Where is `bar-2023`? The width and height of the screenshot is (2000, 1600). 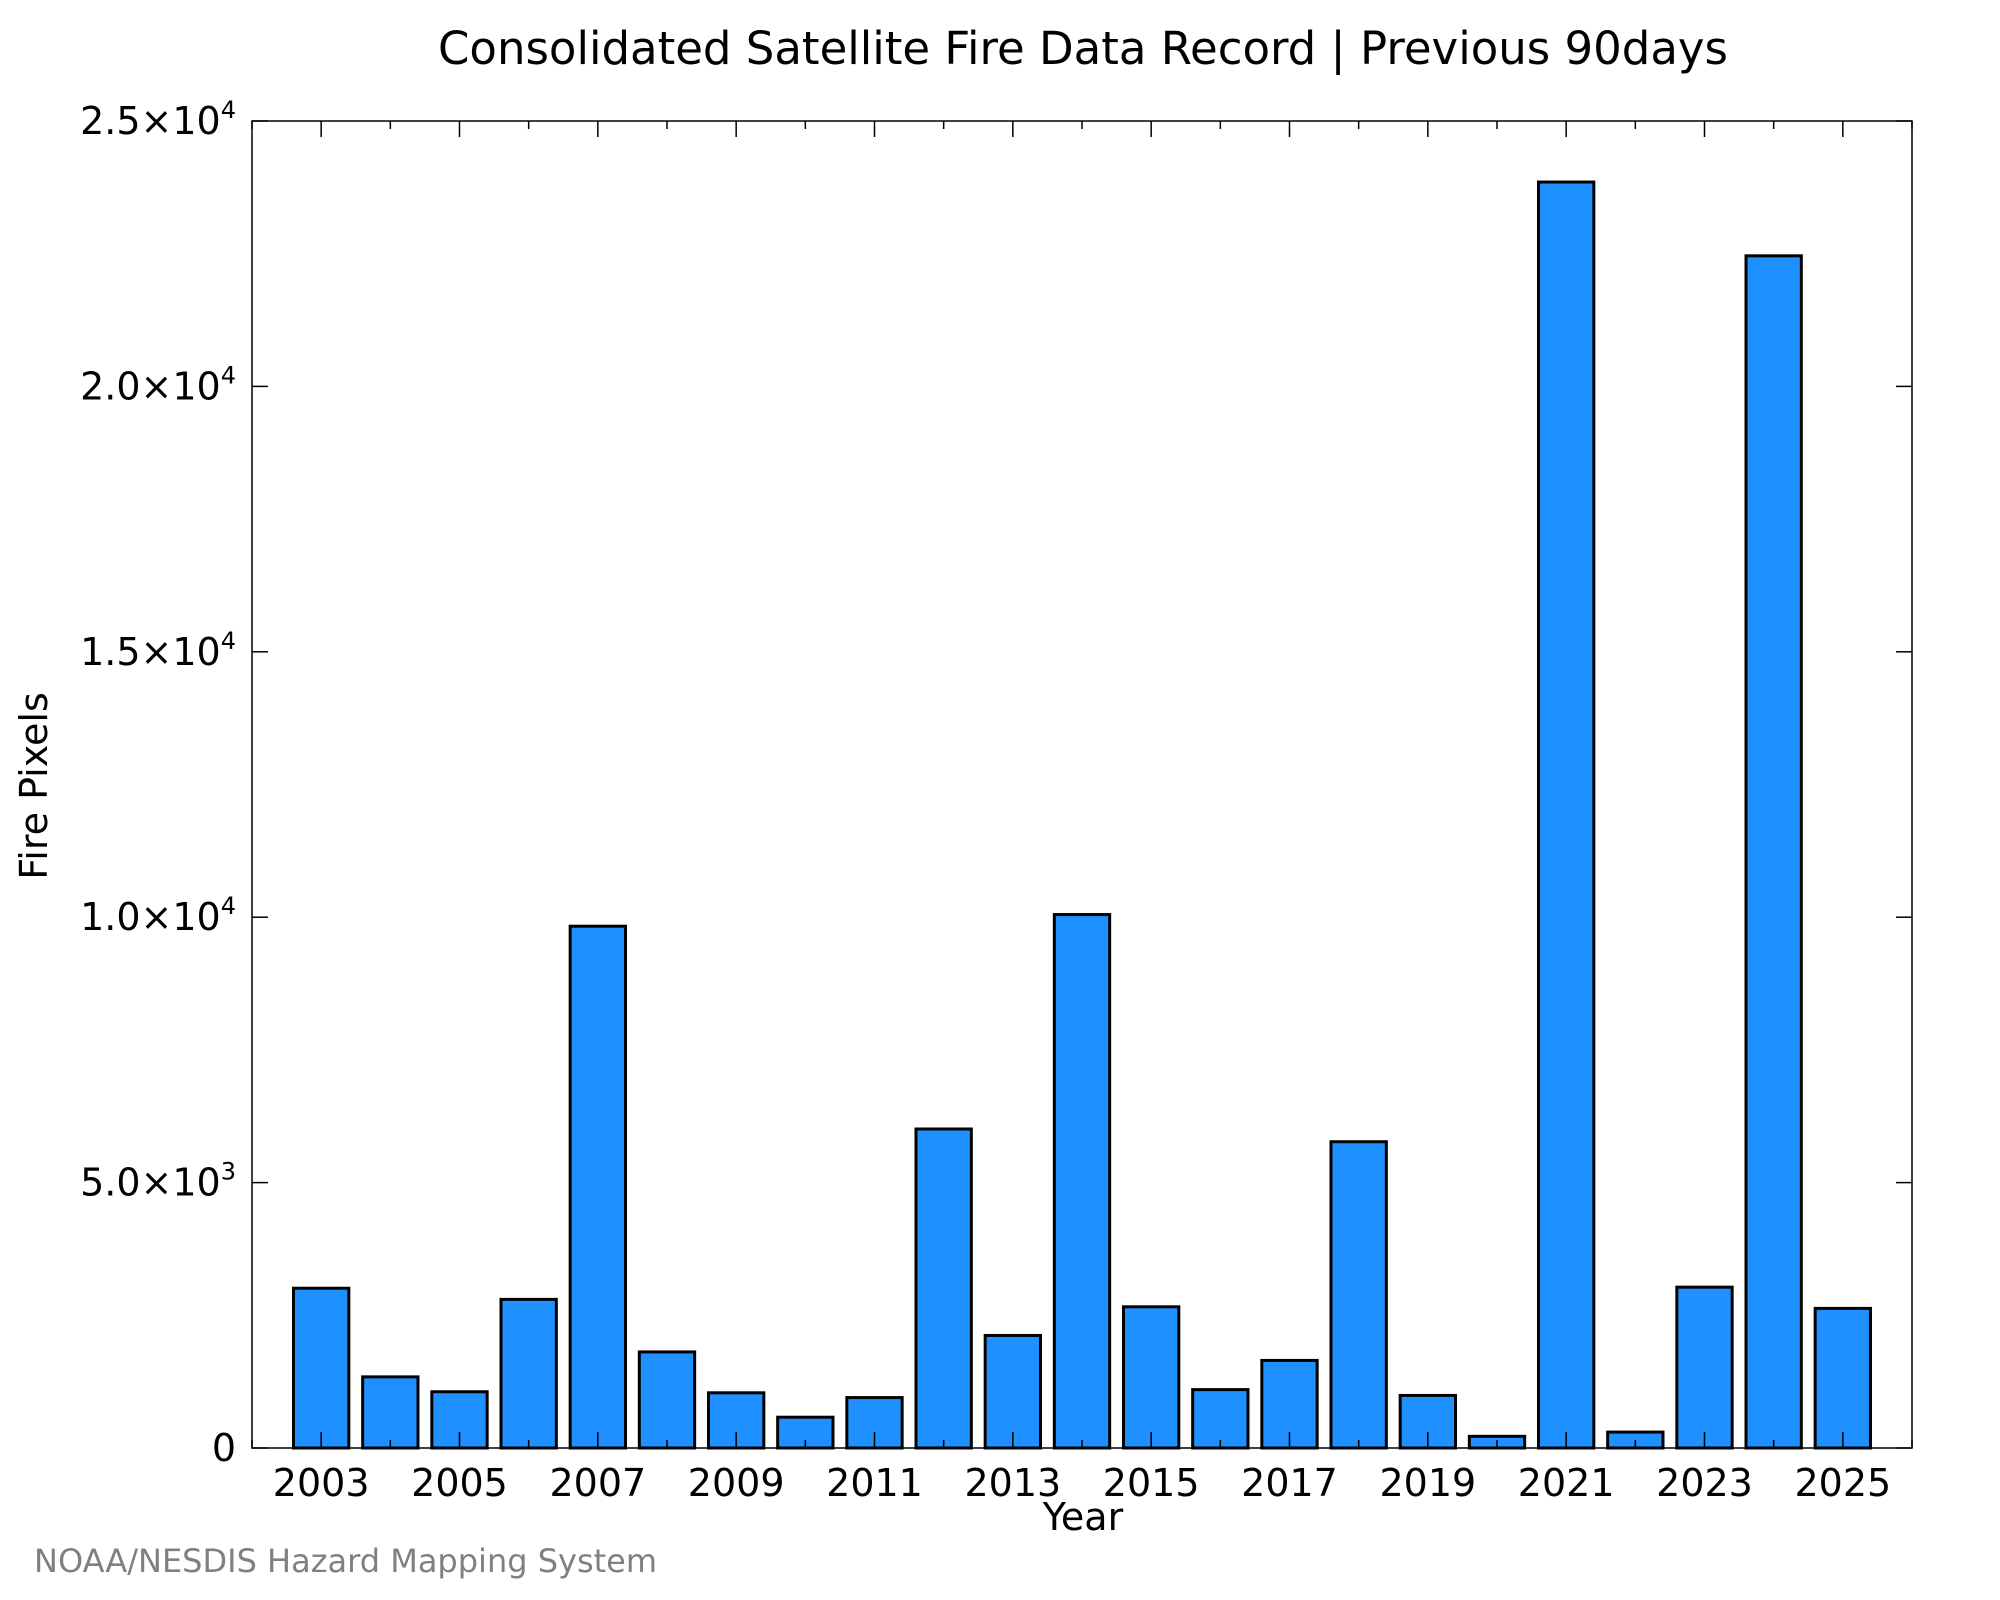 bar-2023 is located at coordinates (1704, 1367).